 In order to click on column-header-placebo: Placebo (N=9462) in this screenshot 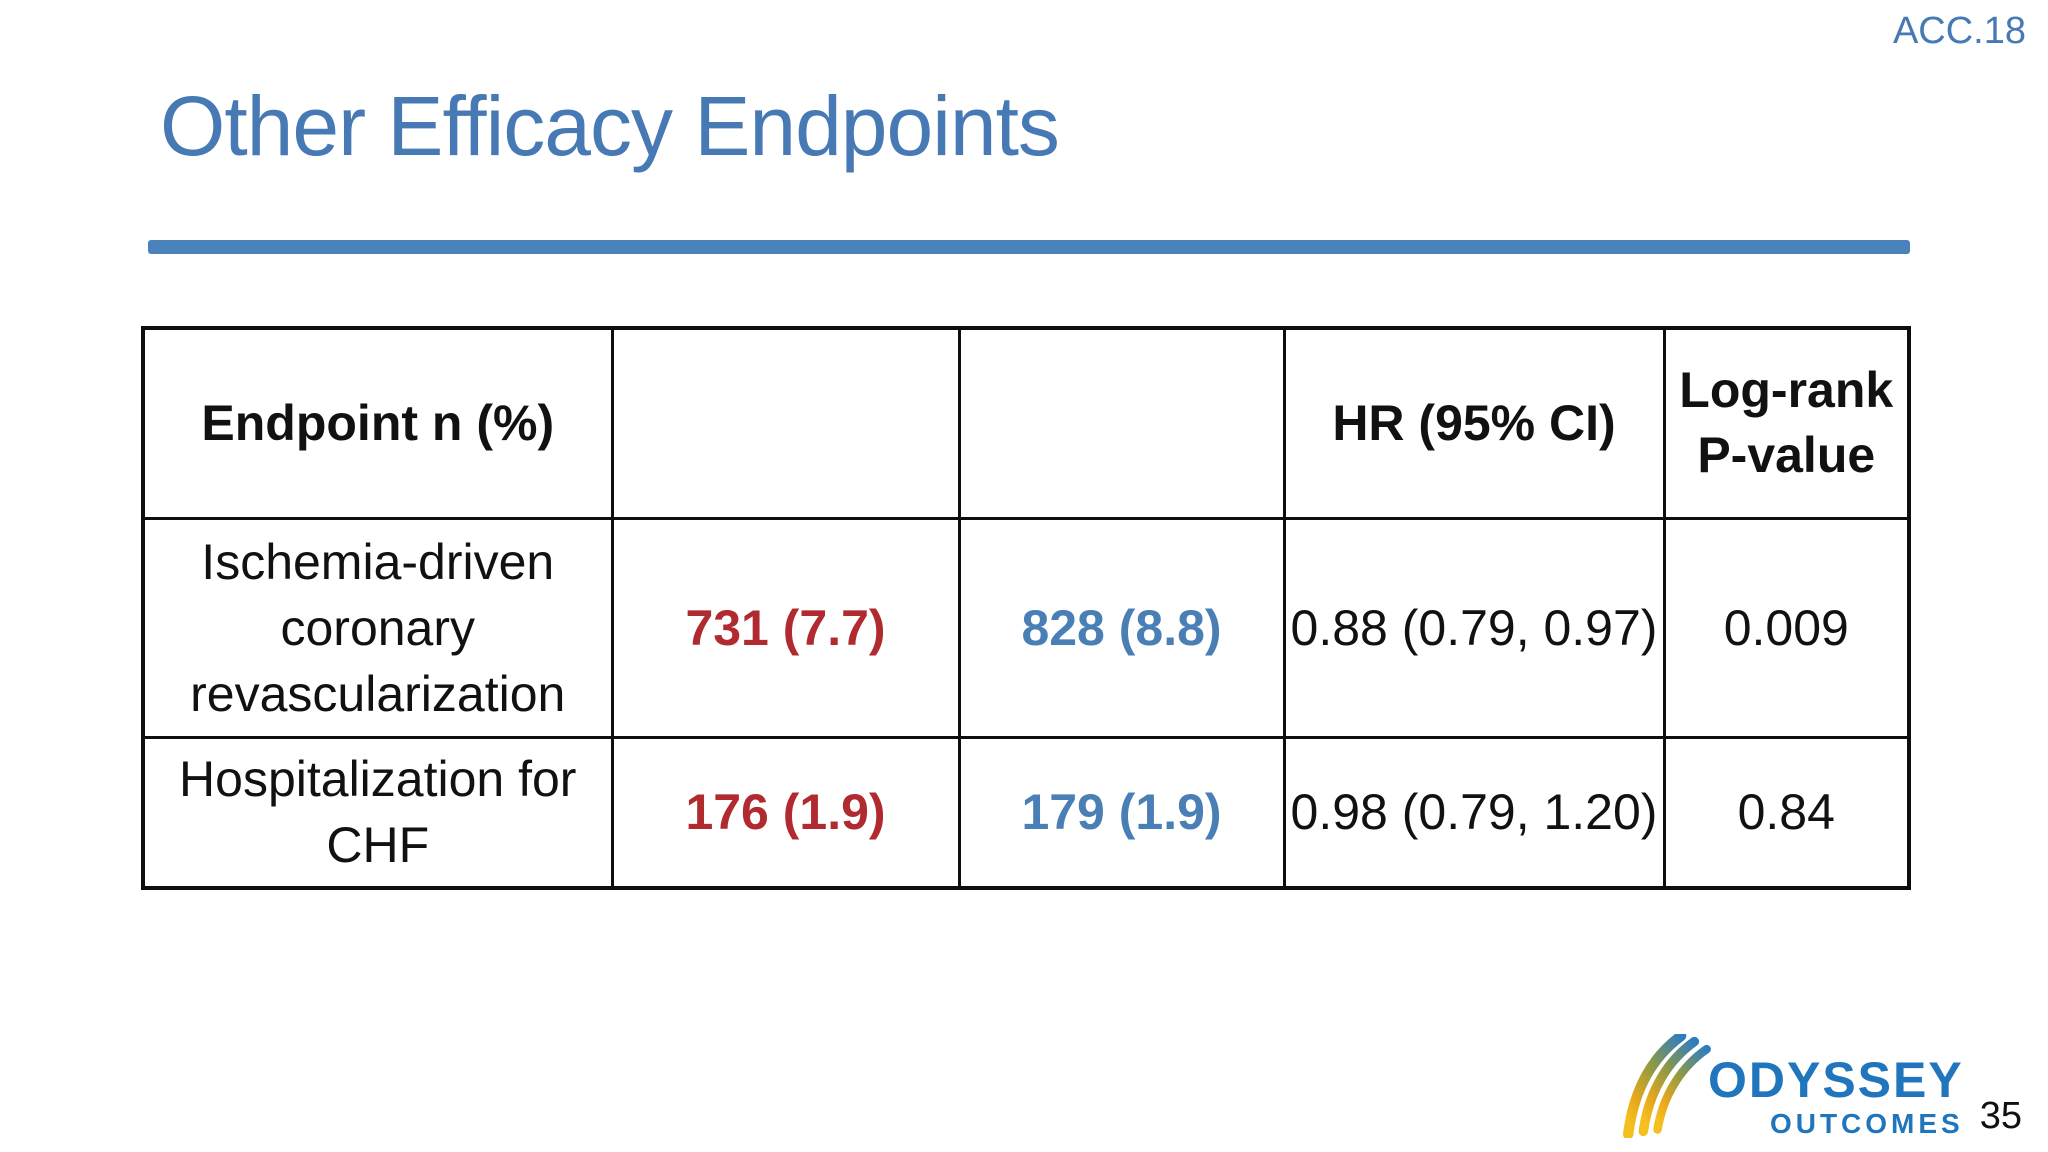, I will do `click(1121, 423)`.